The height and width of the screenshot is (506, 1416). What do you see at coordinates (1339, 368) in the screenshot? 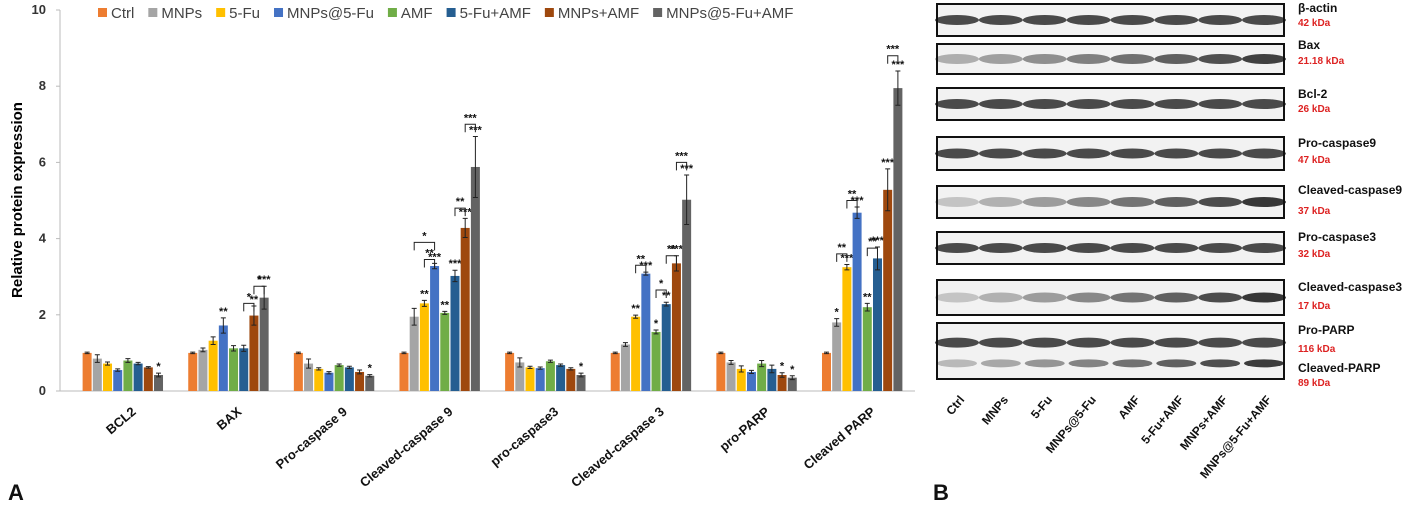
I see `band-label: Cleaved-PARP` at bounding box center [1339, 368].